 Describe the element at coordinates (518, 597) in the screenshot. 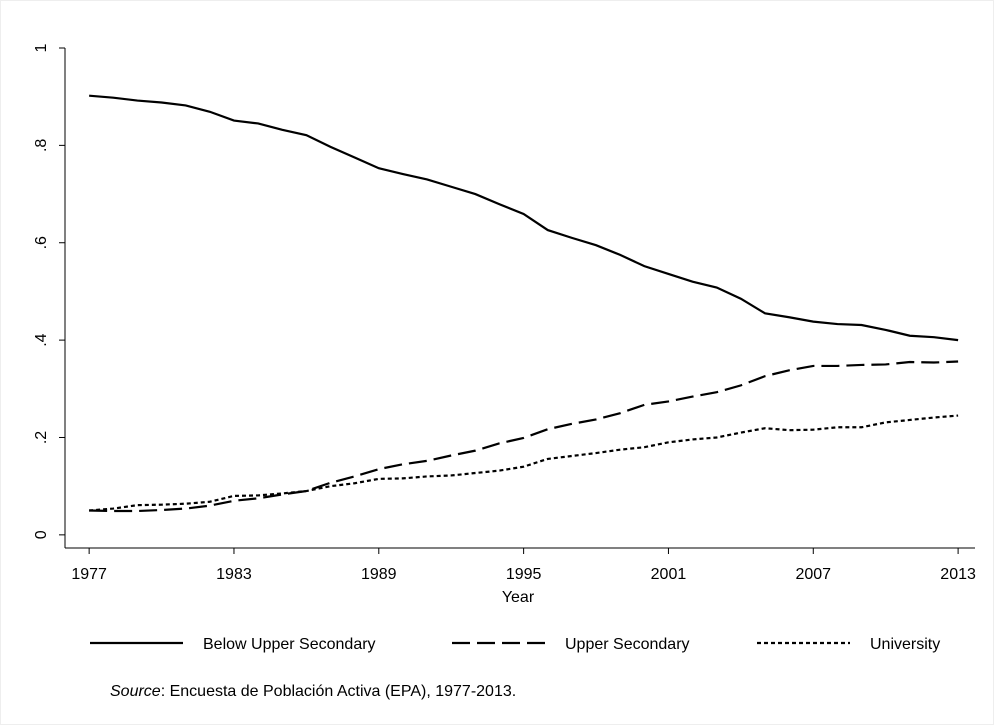

I see `x-axis-label: Year` at that location.